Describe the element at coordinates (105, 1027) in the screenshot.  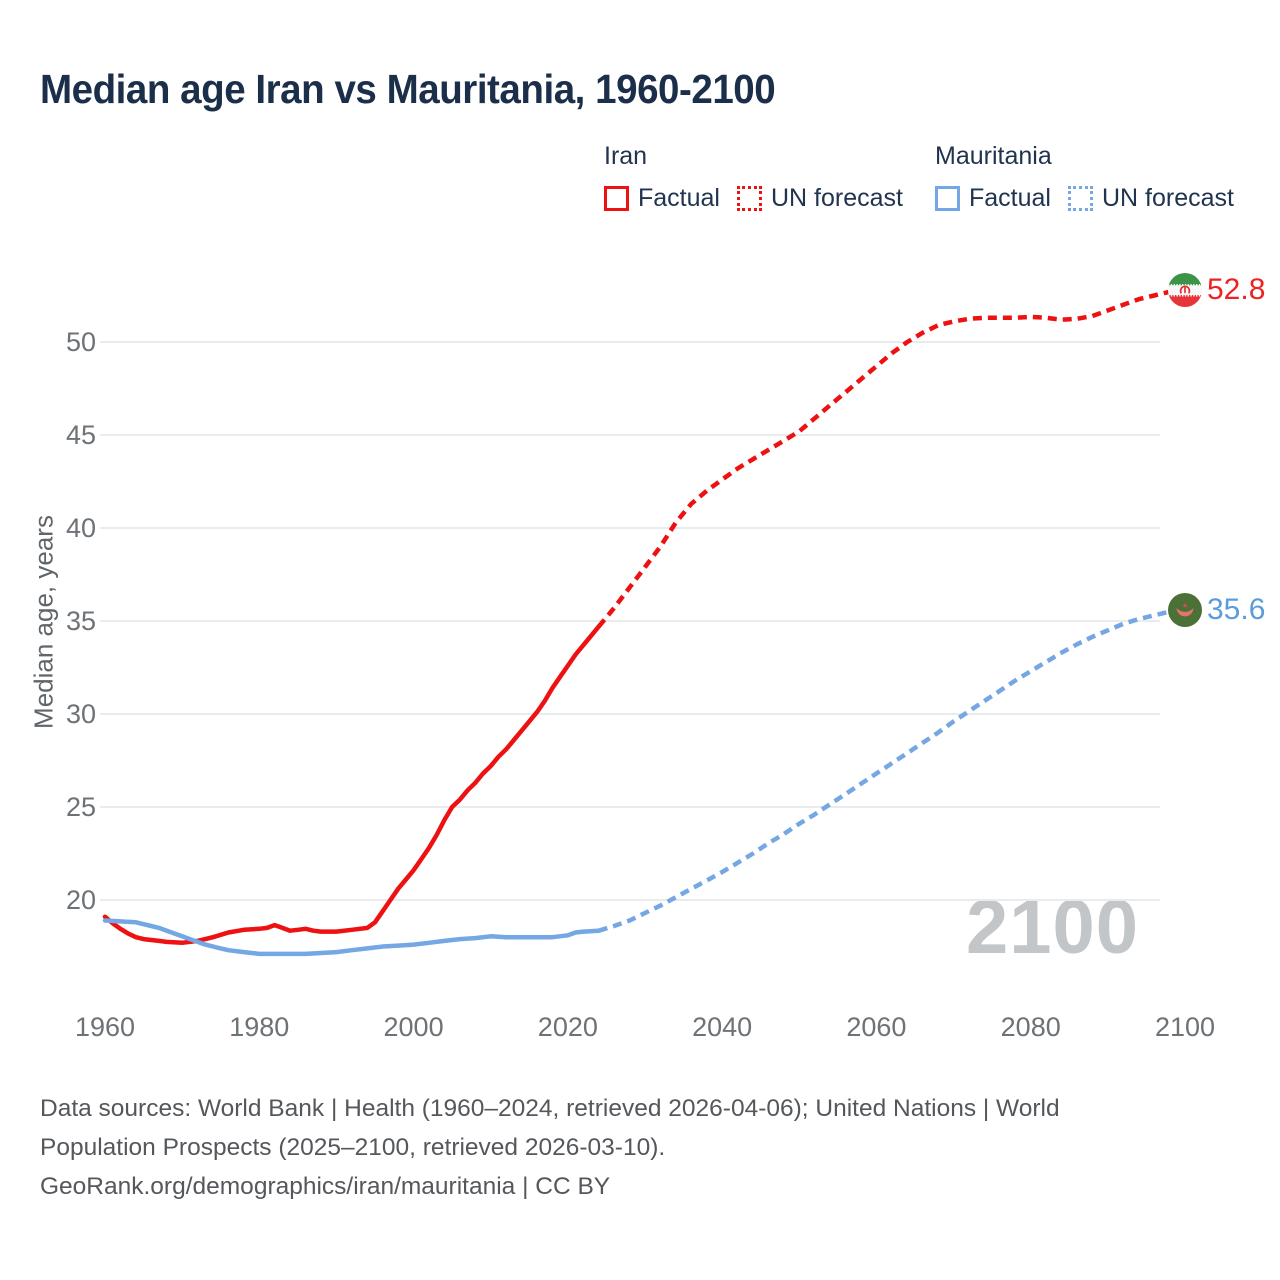
I see `x-tick-label: 1960` at that location.